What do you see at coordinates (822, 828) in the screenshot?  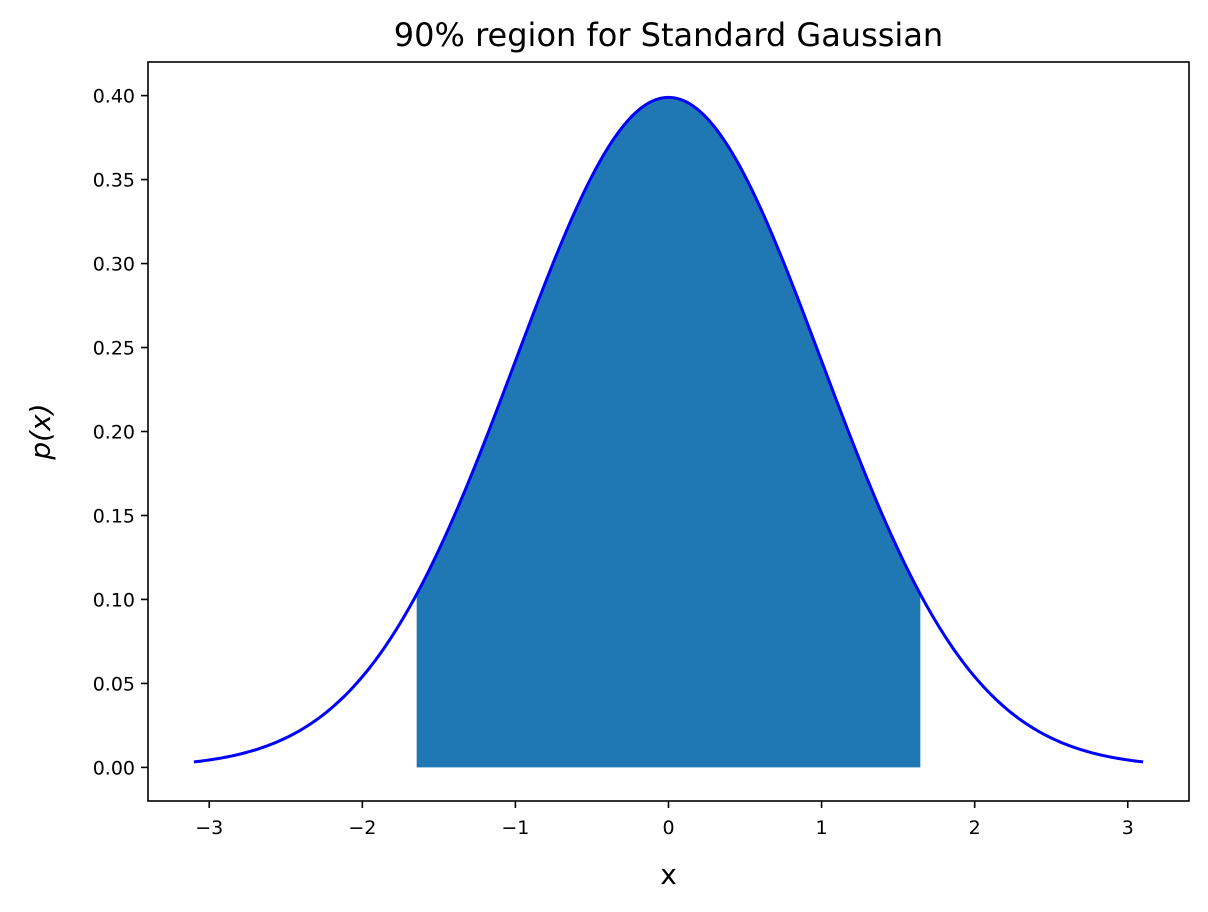 I see `x-tick-label: 1` at bounding box center [822, 828].